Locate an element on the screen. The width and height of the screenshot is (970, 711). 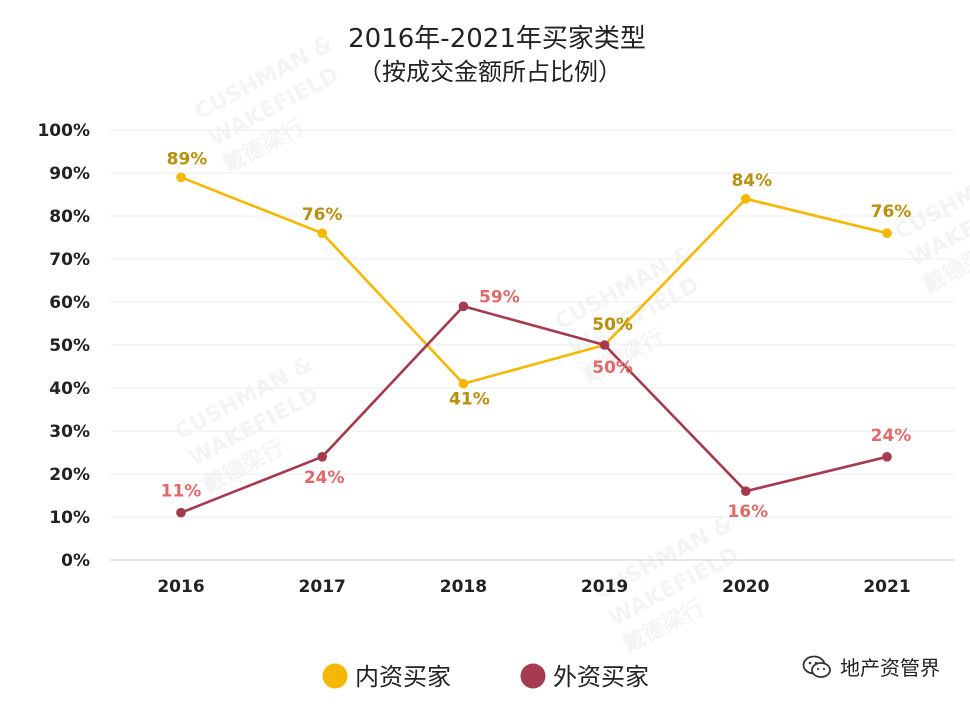
data-label: 41% is located at coordinates (469, 400).